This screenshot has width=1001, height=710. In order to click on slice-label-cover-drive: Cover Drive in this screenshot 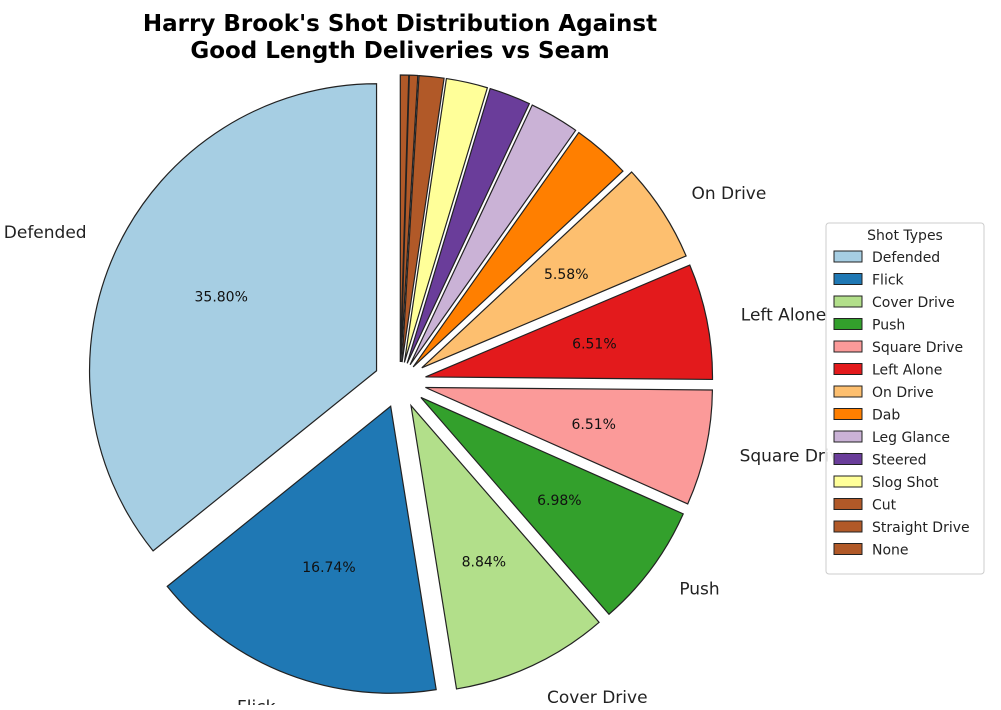, I will do `click(597, 696)`.